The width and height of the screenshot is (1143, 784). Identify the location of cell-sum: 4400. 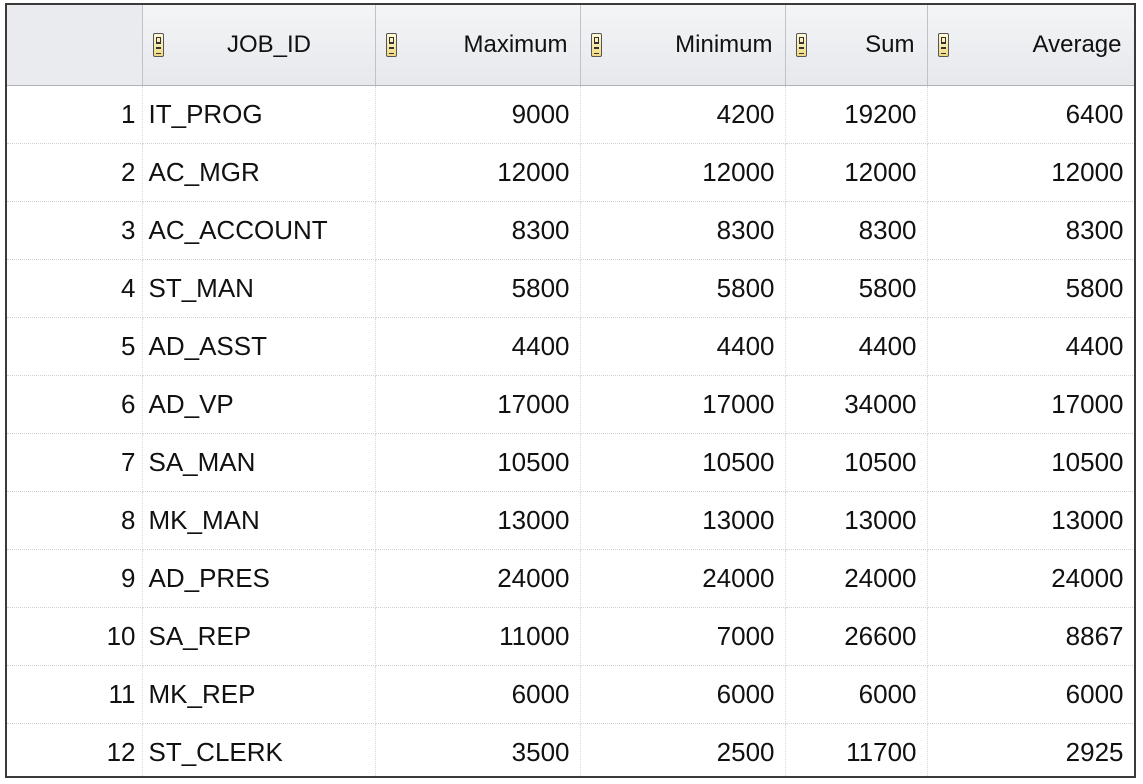
(856, 346).